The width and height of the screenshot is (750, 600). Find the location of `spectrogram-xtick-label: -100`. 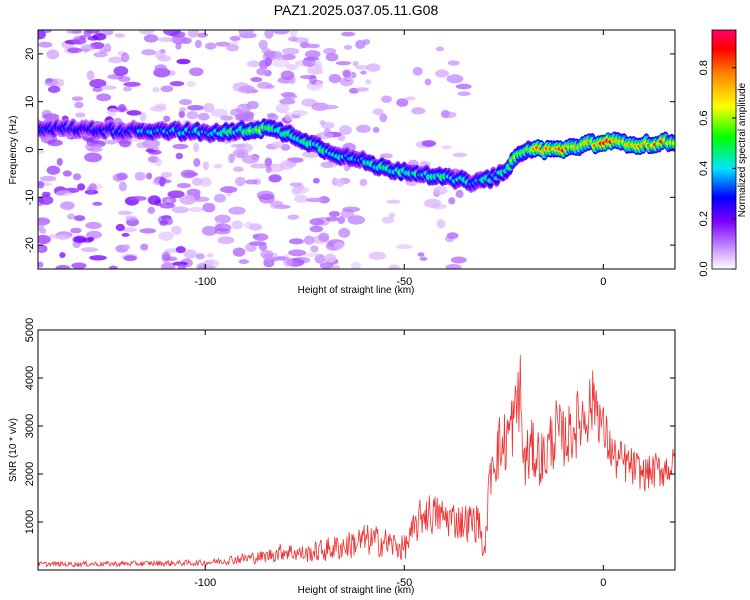

spectrogram-xtick-label: -100 is located at coordinates (205, 282).